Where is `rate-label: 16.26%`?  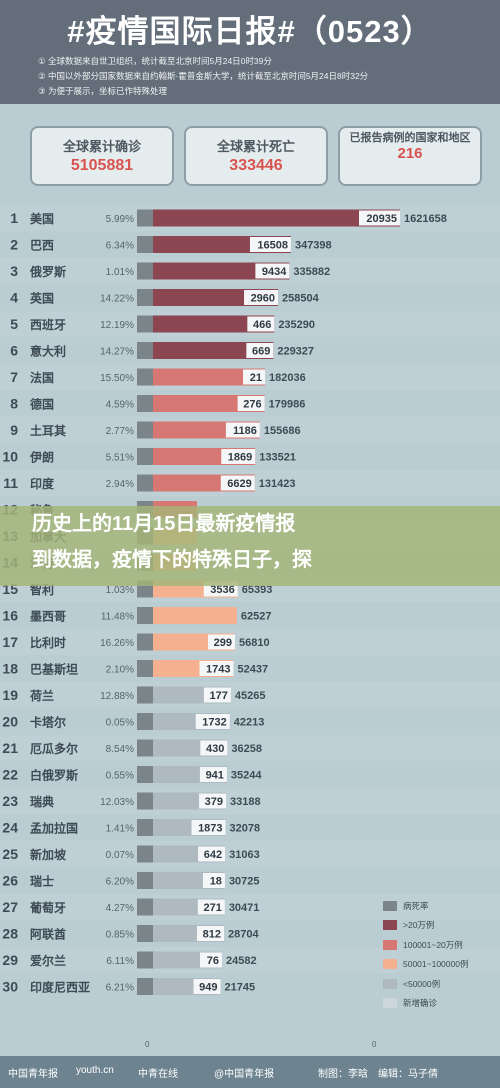
rate-label: 16.26% is located at coordinates (117, 643).